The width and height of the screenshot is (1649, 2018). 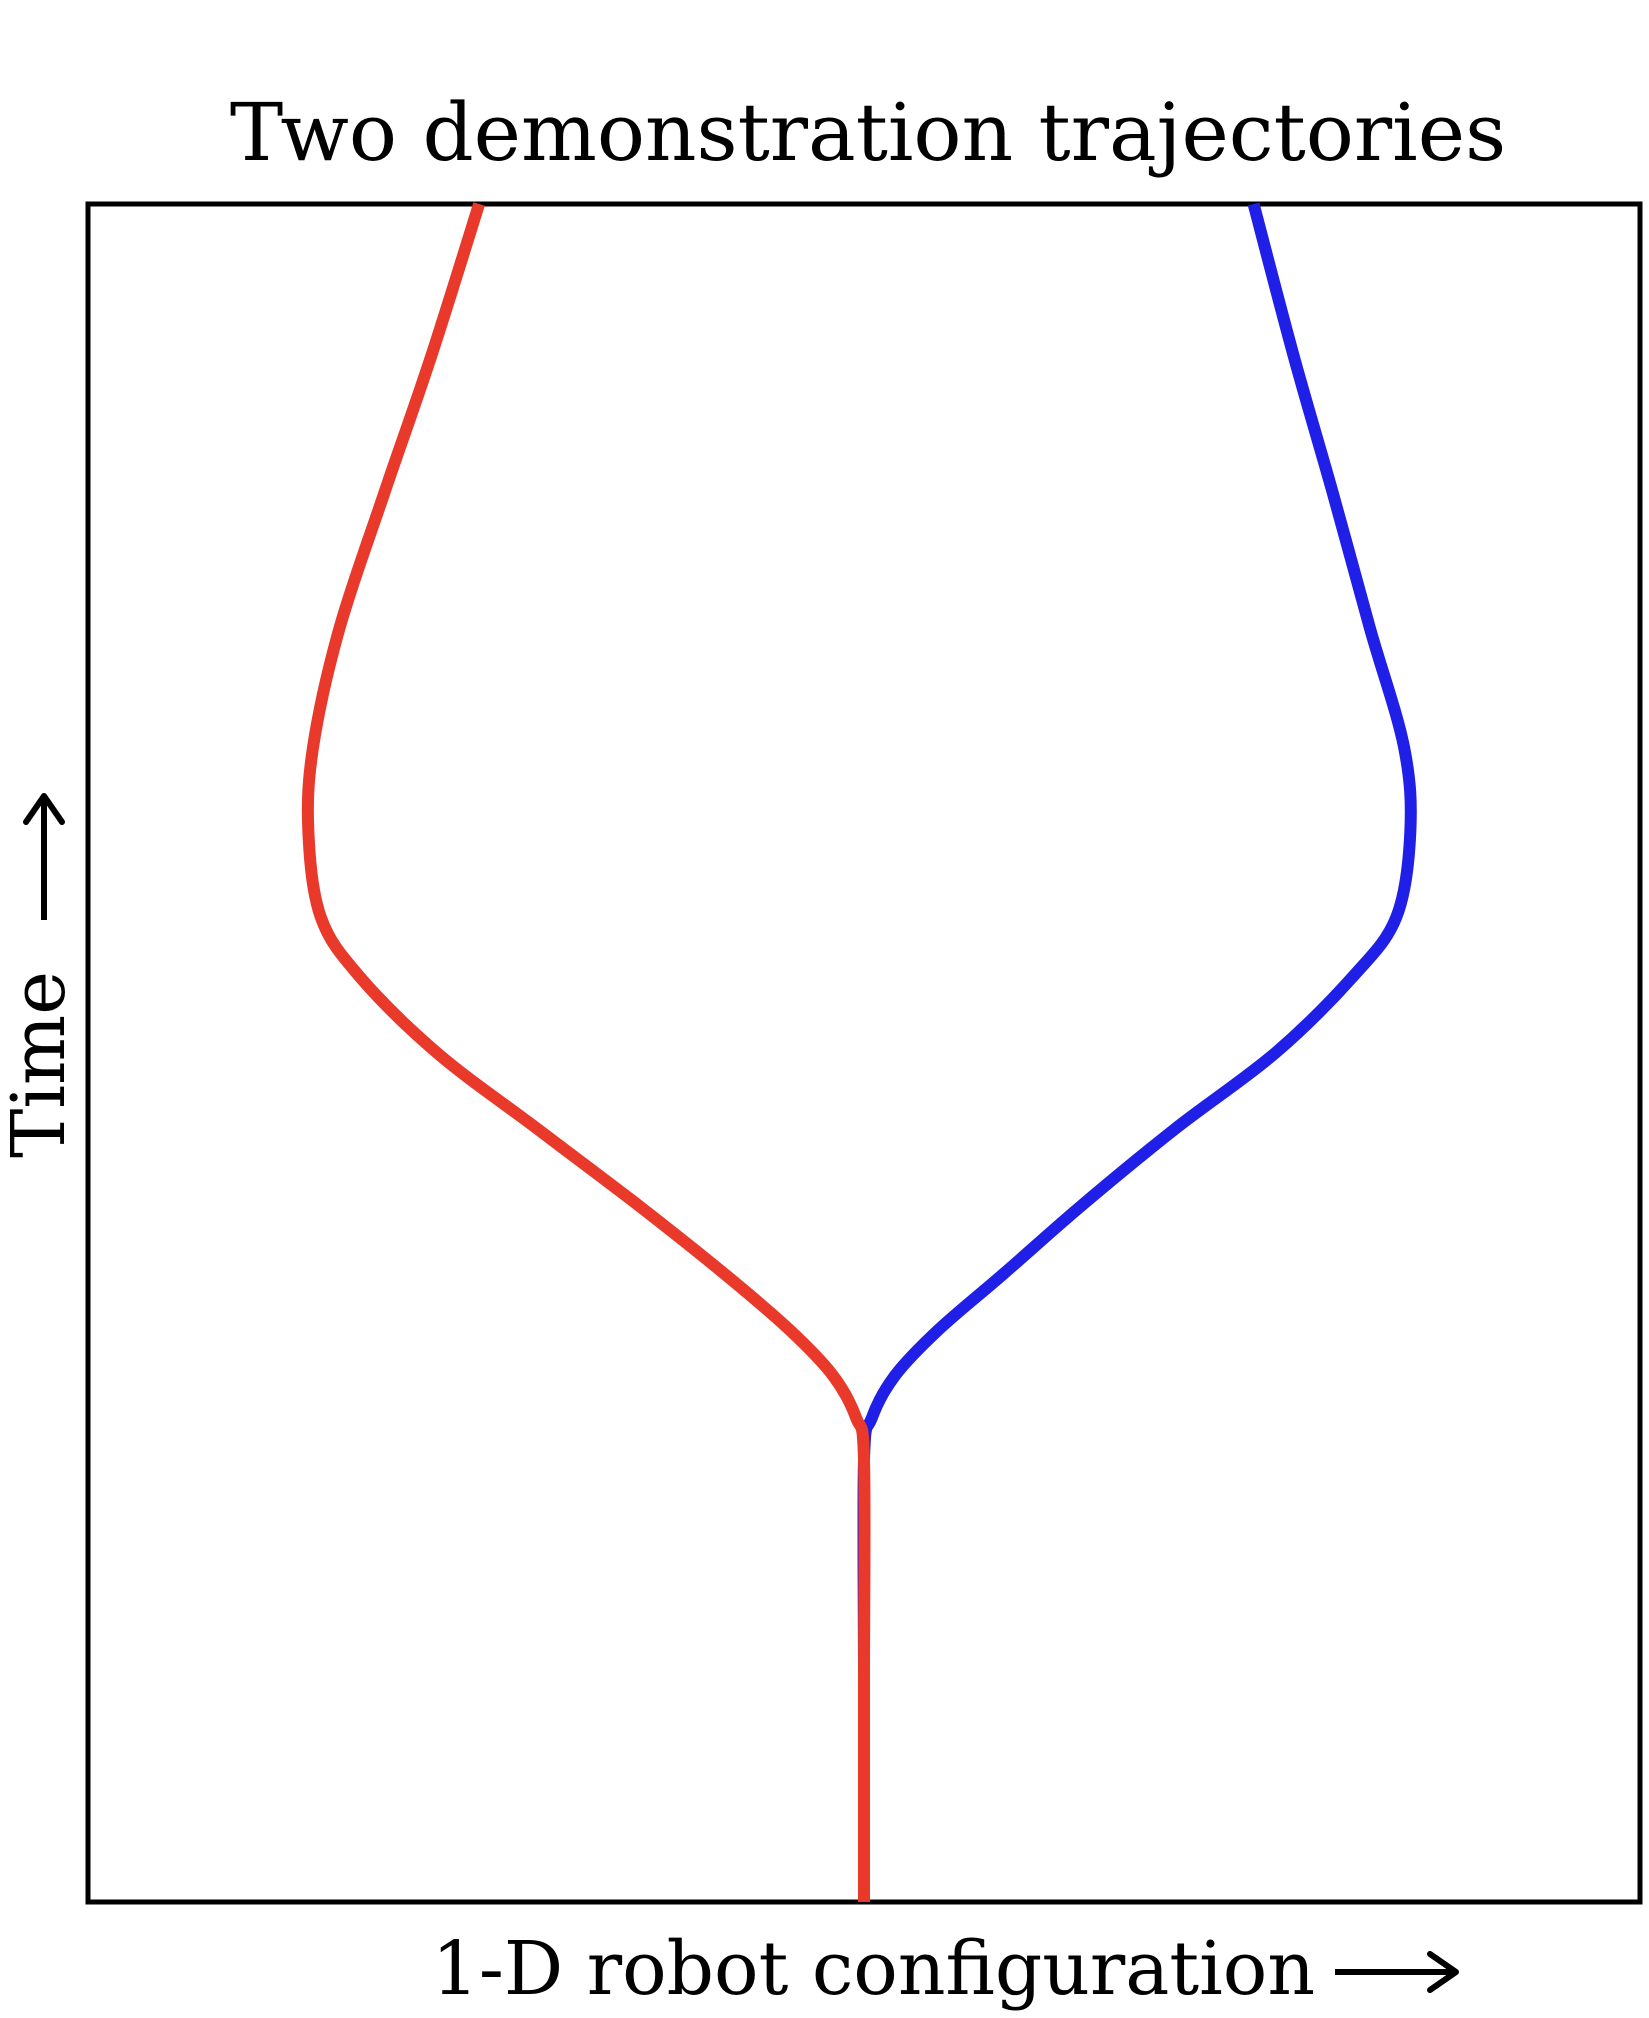 What do you see at coordinates (1397, 1972) in the screenshot?
I see `x-axis-arrow-icon` at bounding box center [1397, 1972].